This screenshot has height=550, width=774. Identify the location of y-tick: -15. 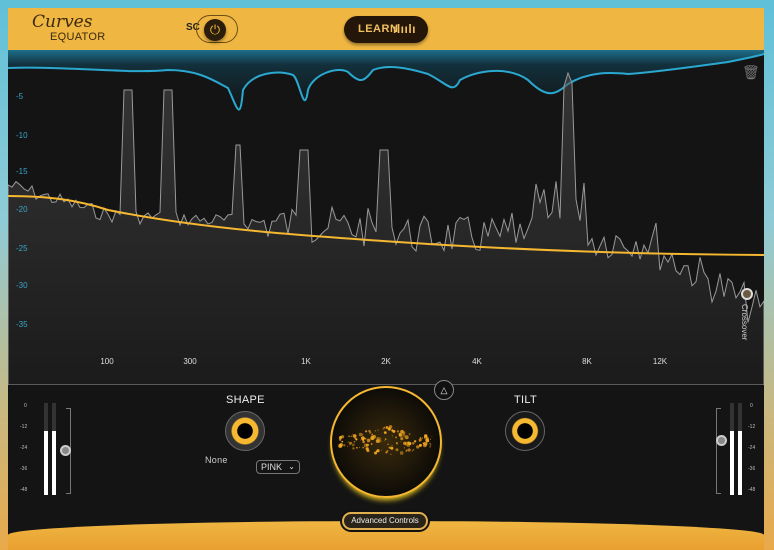
(22, 171).